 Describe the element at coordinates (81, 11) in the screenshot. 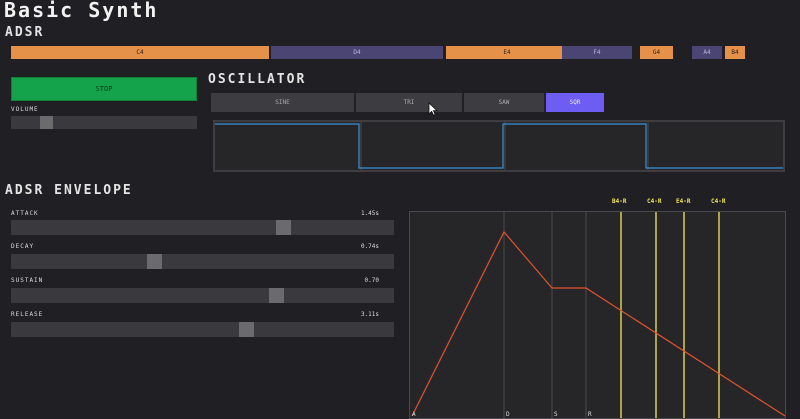

I see `app-title: Basic Synth` at that location.